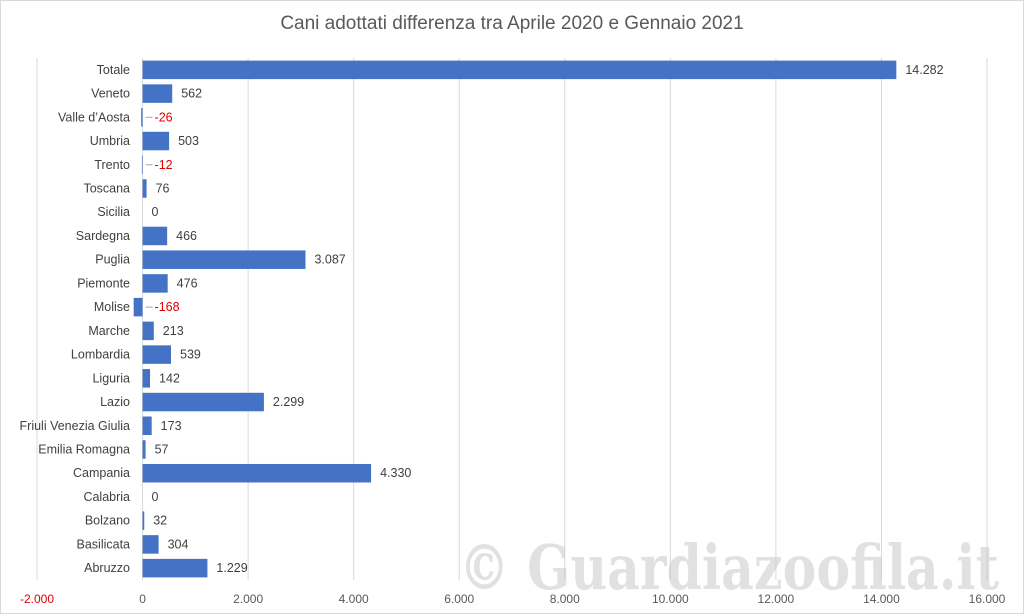 The height and width of the screenshot is (614, 1024). What do you see at coordinates (112, 260) in the screenshot?
I see `category-label: Puglia` at bounding box center [112, 260].